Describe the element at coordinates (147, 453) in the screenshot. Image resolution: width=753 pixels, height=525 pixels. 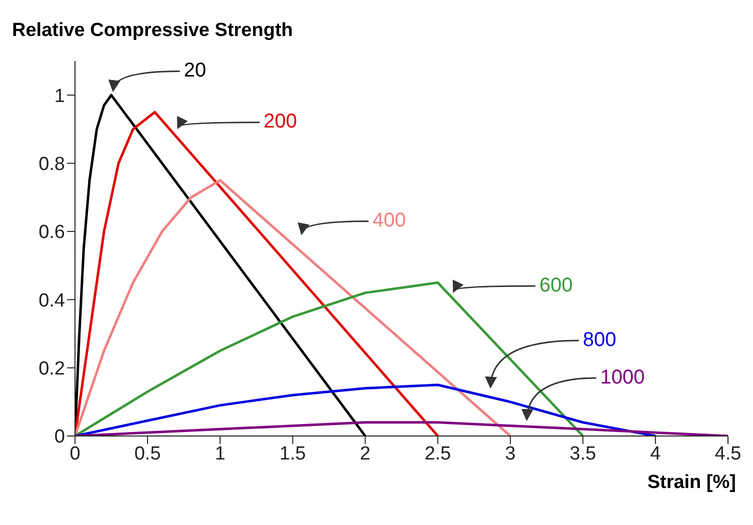
I see `x-tick-label: 0.5` at that location.